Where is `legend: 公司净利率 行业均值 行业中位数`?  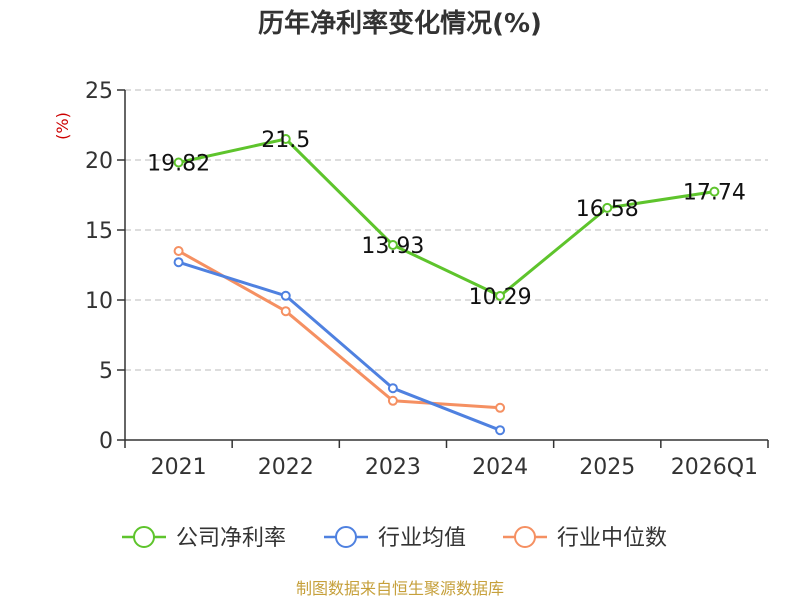 legend: 公司净利率 行业均值 行业中位数 is located at coordinates (394, 538).